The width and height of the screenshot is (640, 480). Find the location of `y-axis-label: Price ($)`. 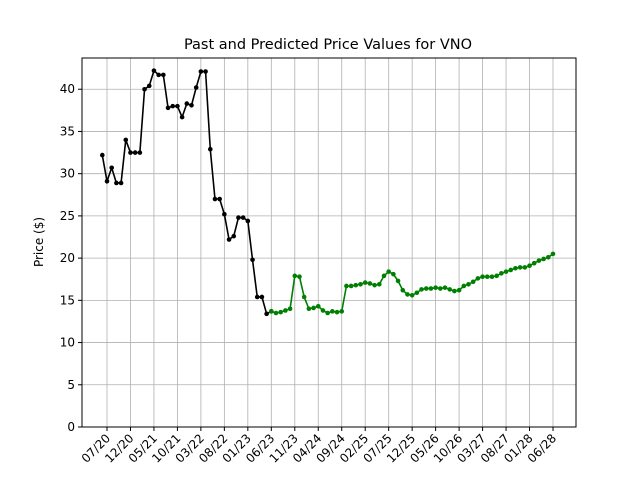

y-axis-label: Price ($) is located at coordinates (39, 242).